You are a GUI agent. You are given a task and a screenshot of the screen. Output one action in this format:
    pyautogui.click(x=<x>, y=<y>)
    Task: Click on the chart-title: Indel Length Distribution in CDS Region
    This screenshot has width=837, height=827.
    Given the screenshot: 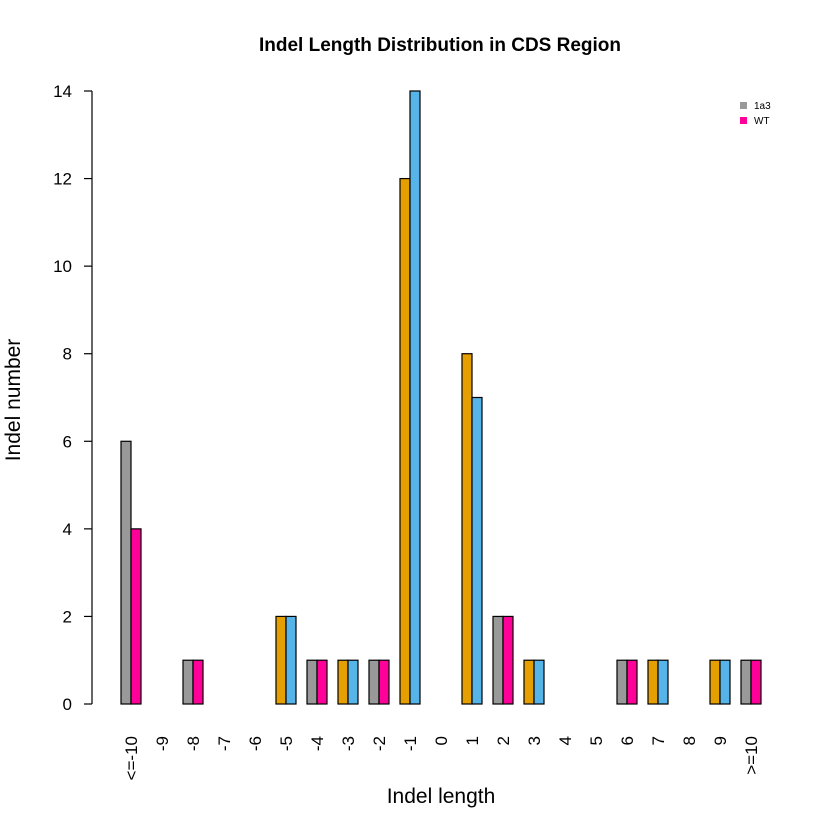 What is the action you would take?
    pyautogui.click(x=440, y=45)
    